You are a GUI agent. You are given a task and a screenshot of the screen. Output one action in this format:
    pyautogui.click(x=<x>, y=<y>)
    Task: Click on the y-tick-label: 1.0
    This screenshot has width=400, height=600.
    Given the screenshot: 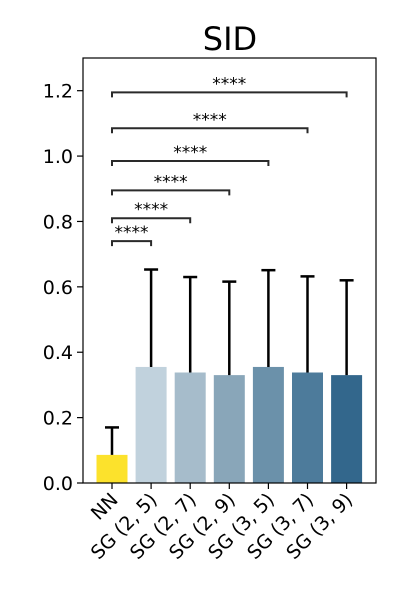 What is the action you would take?
    pyautogui.click(x=58, y=157)
    